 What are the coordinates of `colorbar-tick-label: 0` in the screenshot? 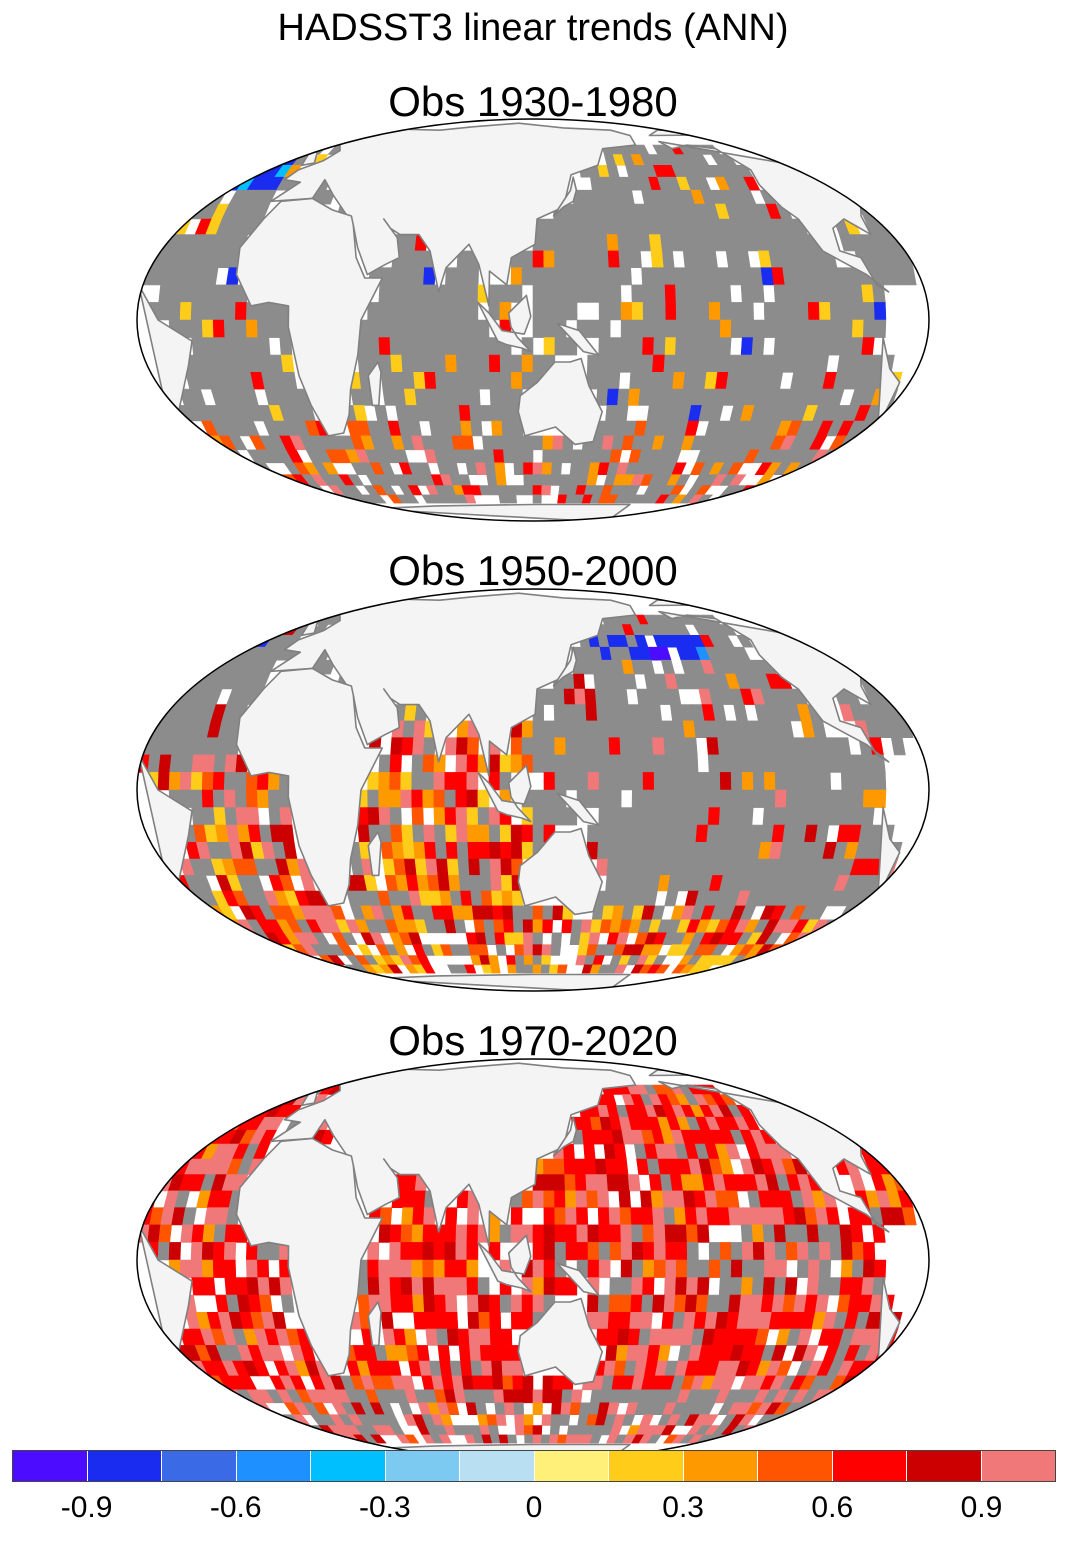 It's located at (534, 1507).